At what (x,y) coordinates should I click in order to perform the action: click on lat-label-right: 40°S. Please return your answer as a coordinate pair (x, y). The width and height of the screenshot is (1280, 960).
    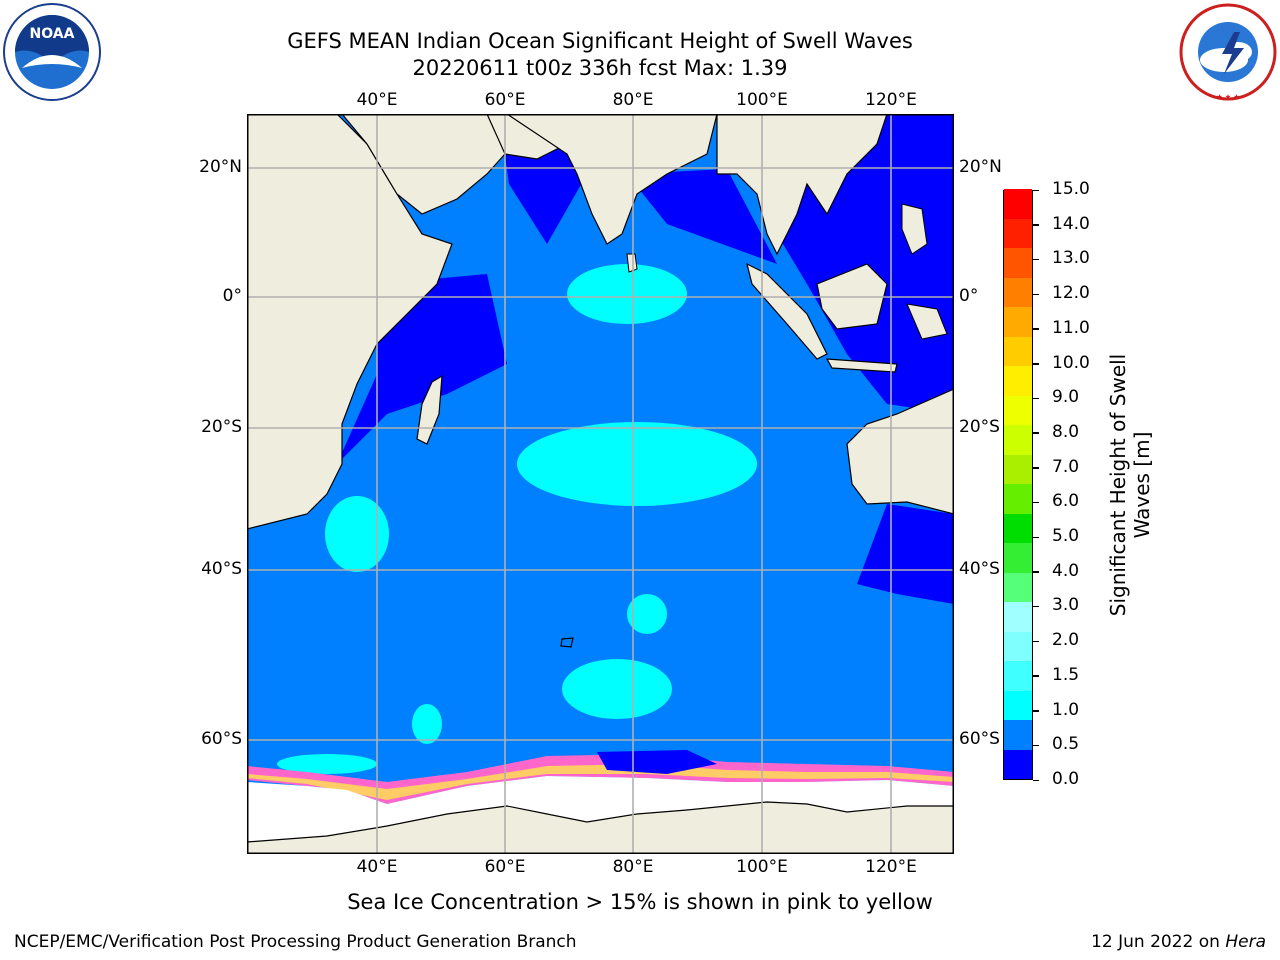
    Looking at the image, I should click on (979, 569).